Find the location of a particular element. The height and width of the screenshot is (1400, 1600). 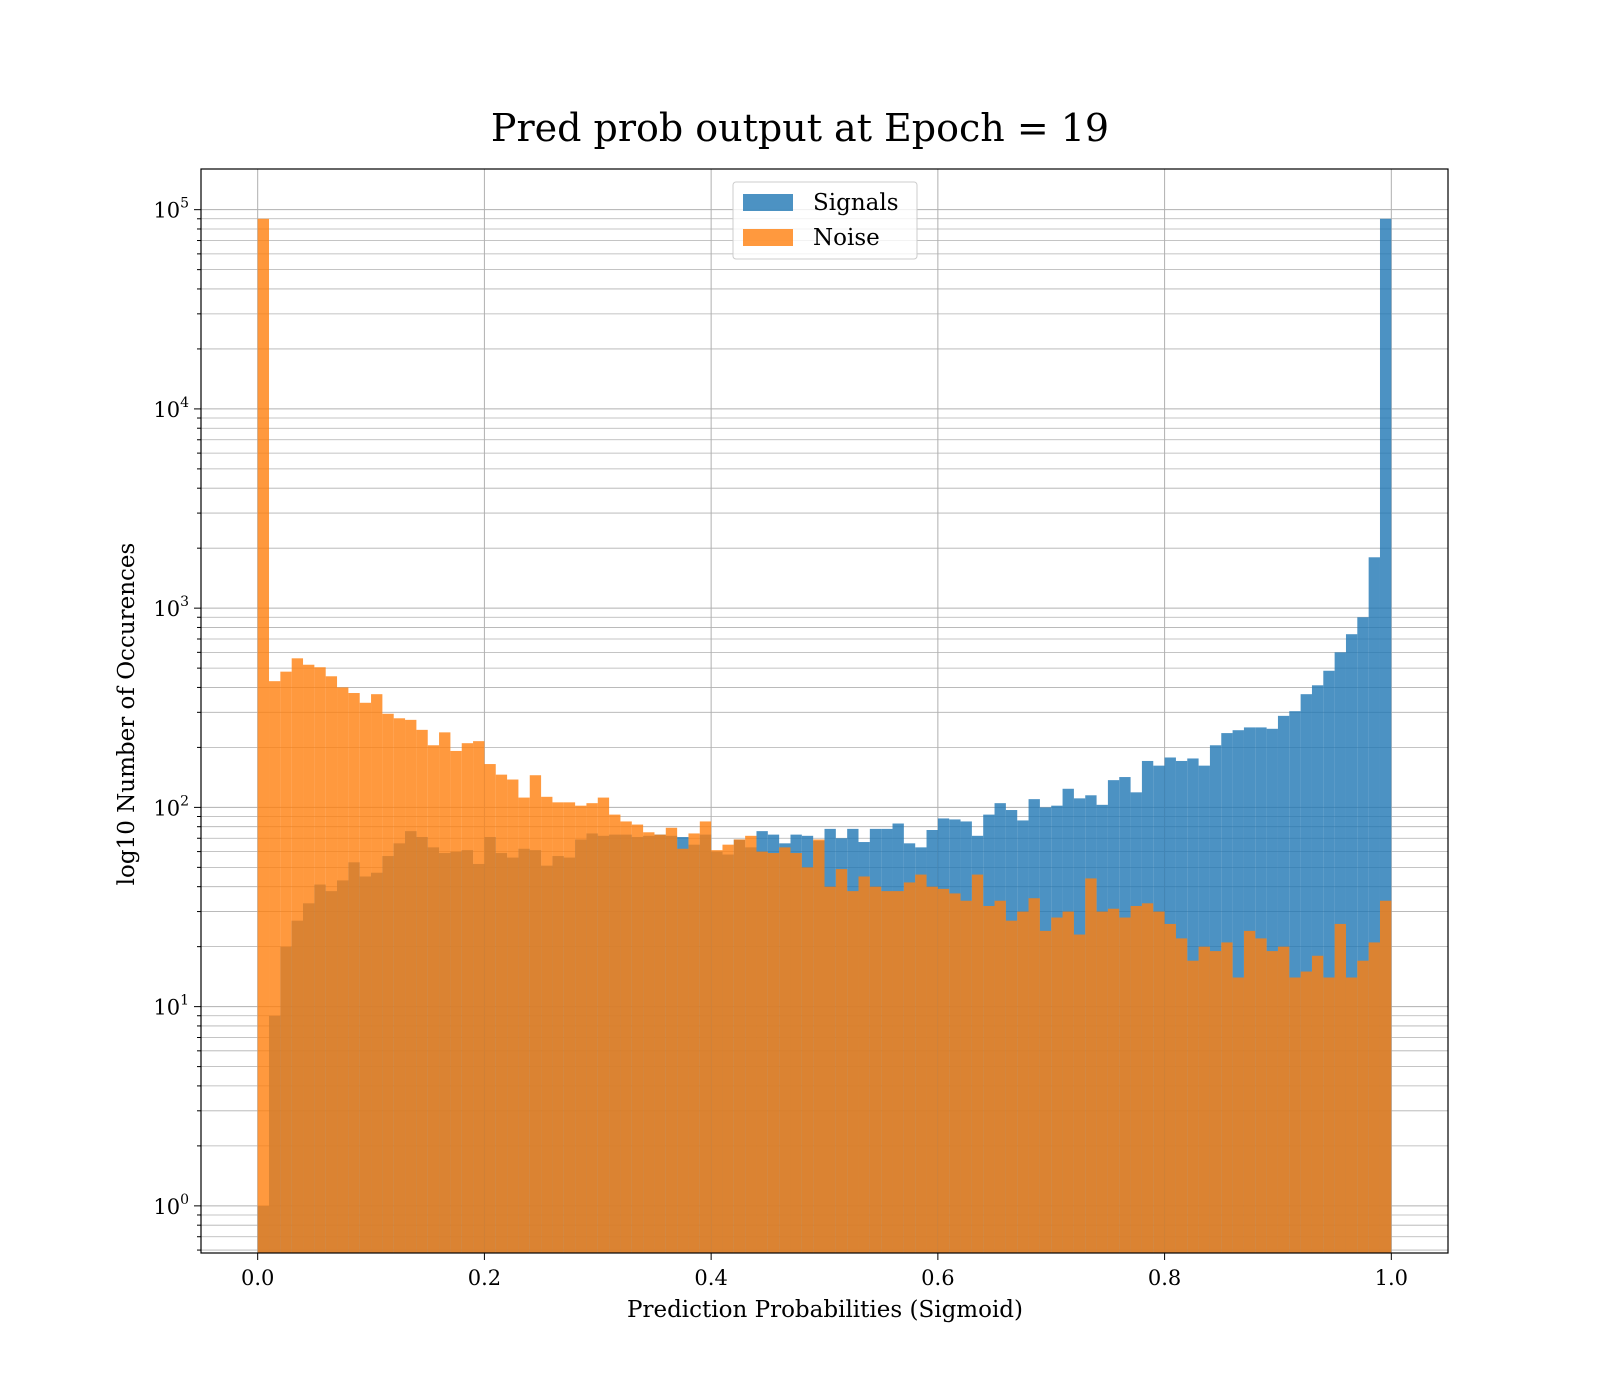

legend-label-signals: Signals is located at coordinates (856, 203).